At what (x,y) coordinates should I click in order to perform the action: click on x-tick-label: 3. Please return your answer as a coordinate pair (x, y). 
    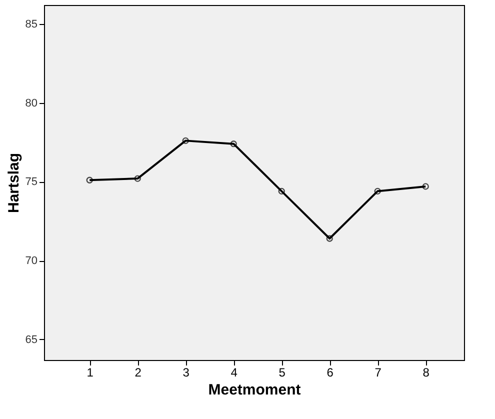
    Looking at the image, I should click on (186, 373).